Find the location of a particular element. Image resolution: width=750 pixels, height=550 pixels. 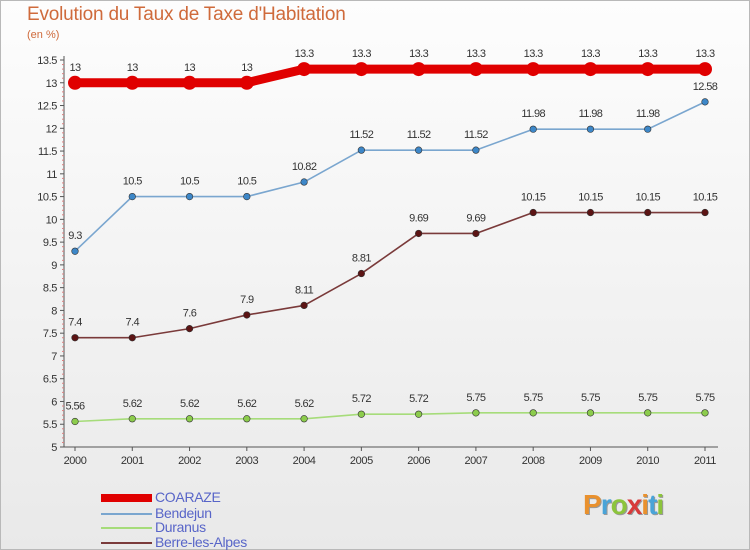

y-tick-label: 10 is located at coordinates (52, 220).